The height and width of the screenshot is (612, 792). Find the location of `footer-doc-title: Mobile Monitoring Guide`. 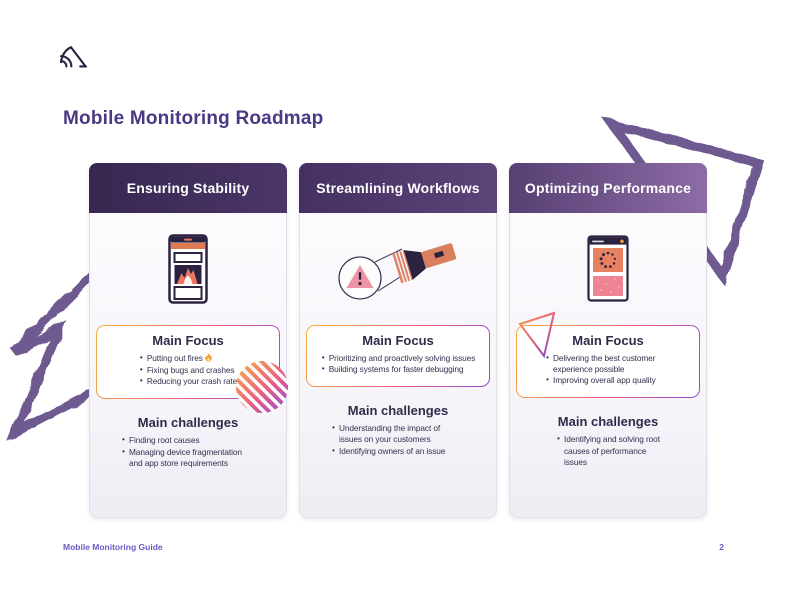

footer-doc-title: Mobile Monitoring Guide is located at coordinates (113, 547).